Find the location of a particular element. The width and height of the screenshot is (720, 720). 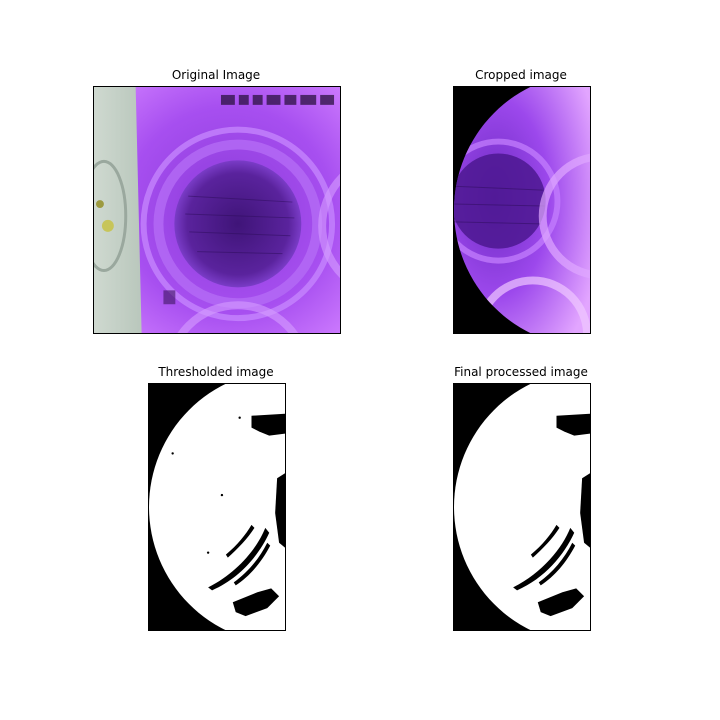

final-processed-image-title: Final processed image is located at coordinates (521, 372).